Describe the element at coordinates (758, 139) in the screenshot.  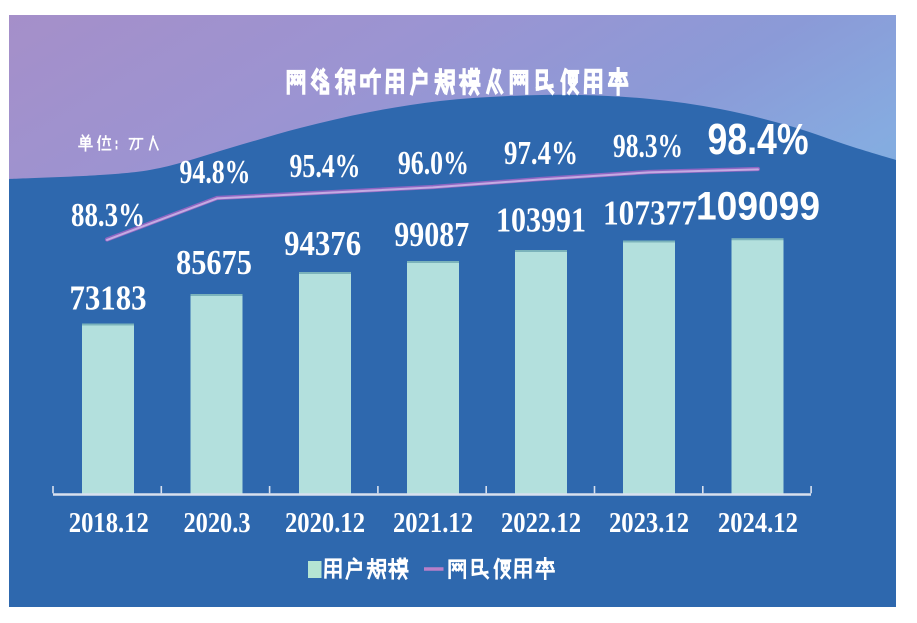
I see `svg-text: 98.4%` at that location.